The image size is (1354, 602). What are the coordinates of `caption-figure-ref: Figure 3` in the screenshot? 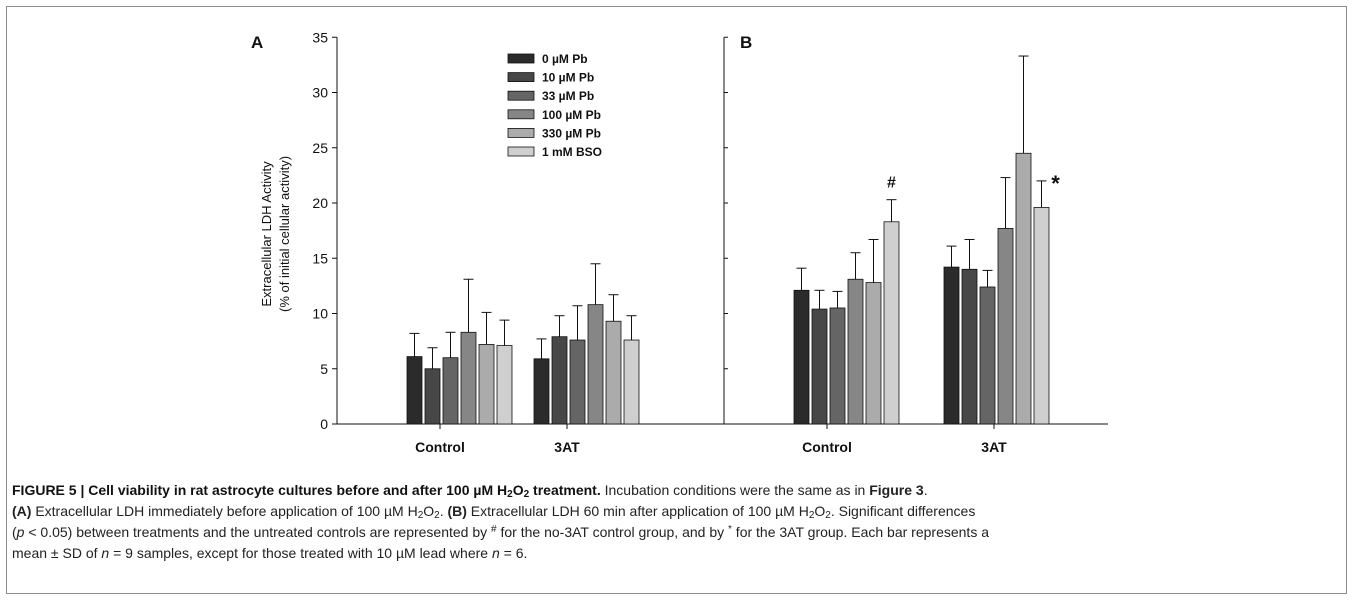 It's located at (896, 490).